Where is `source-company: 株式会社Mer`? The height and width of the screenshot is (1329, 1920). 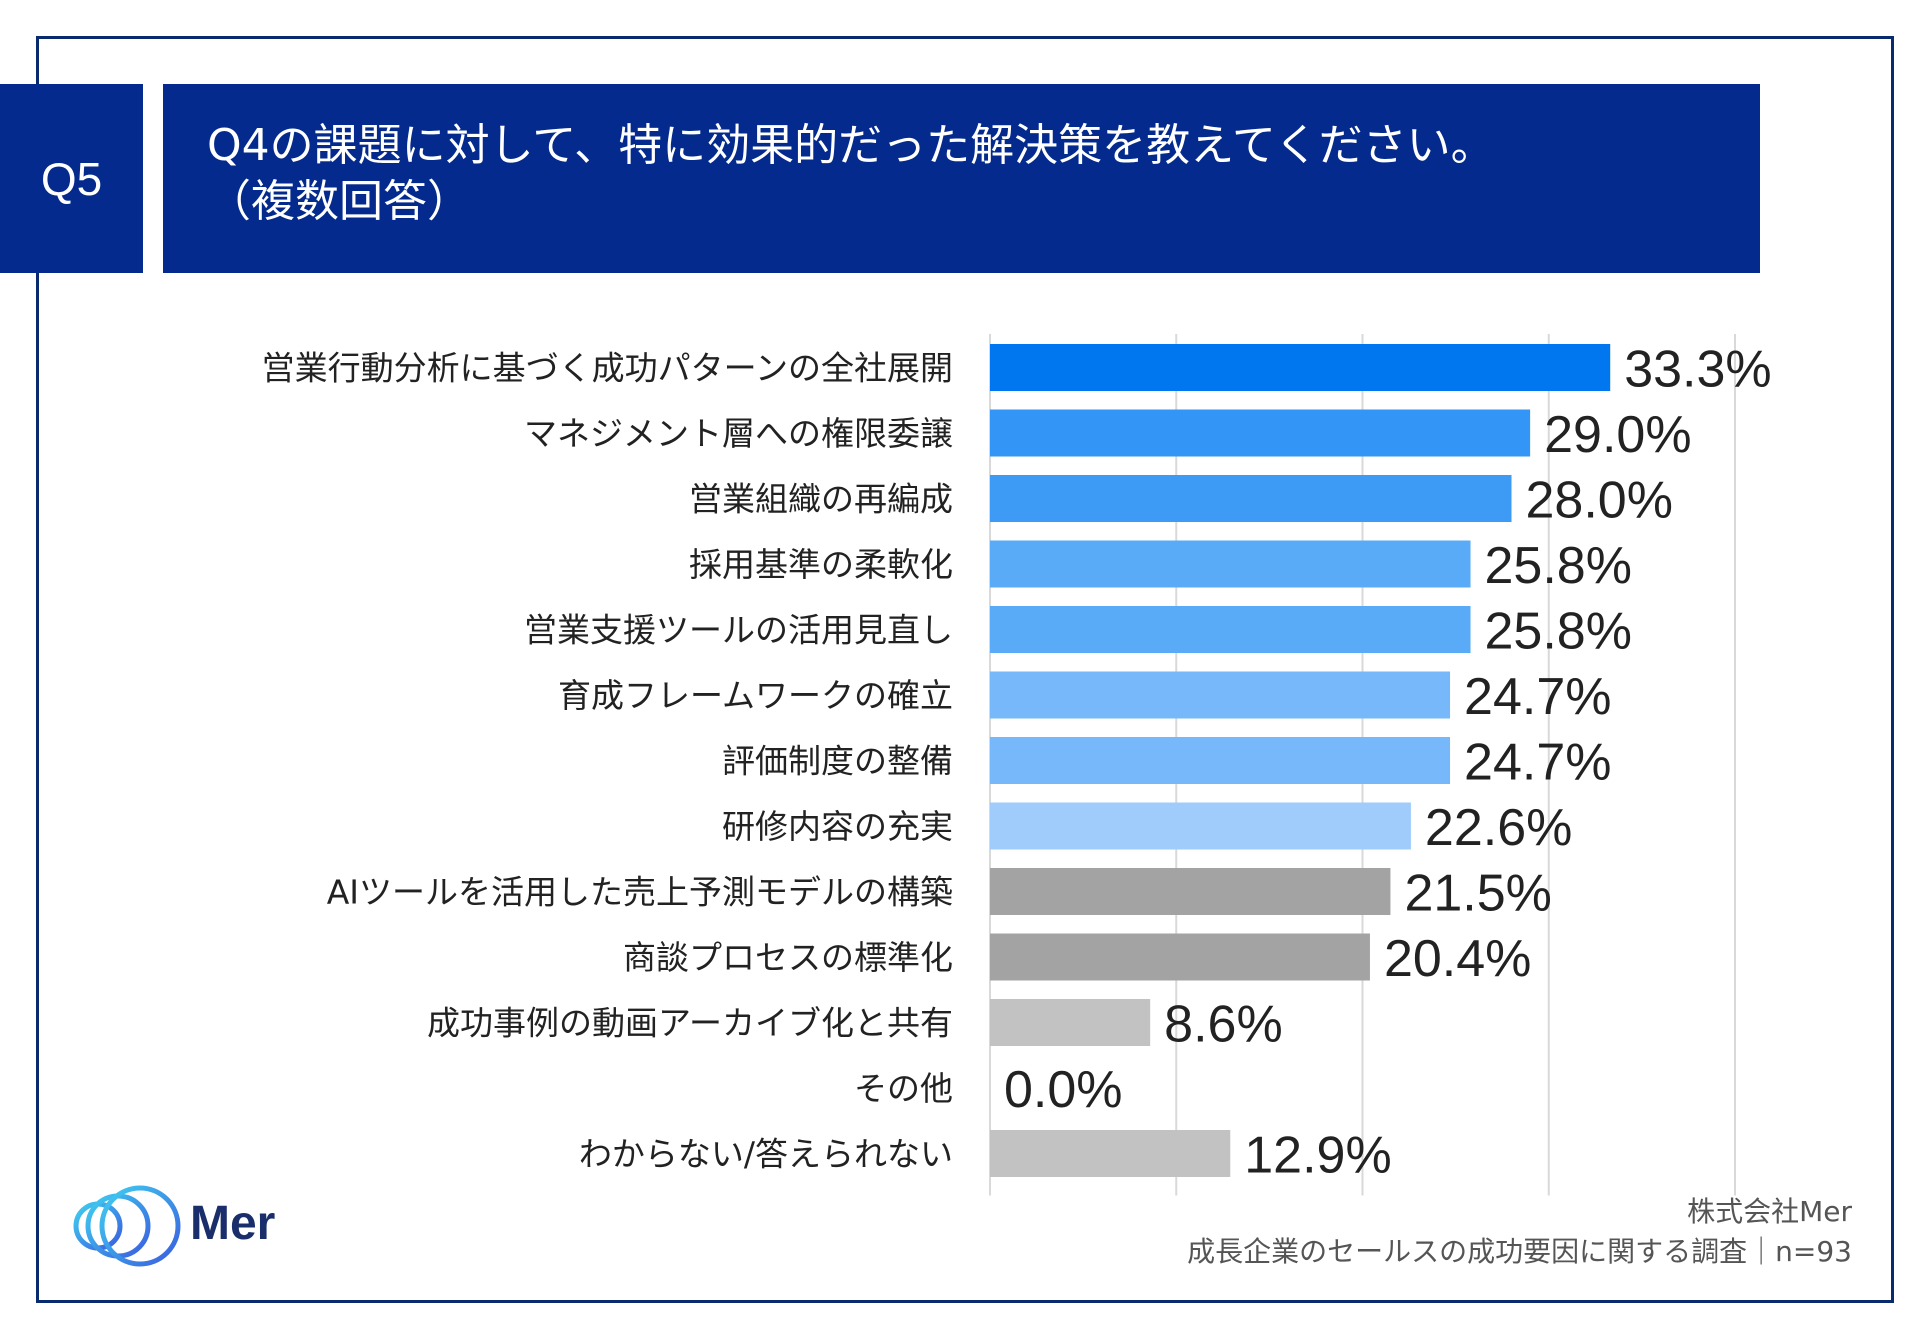
source-company: 株式会社Mer is located at coordinates (1769, 1211).